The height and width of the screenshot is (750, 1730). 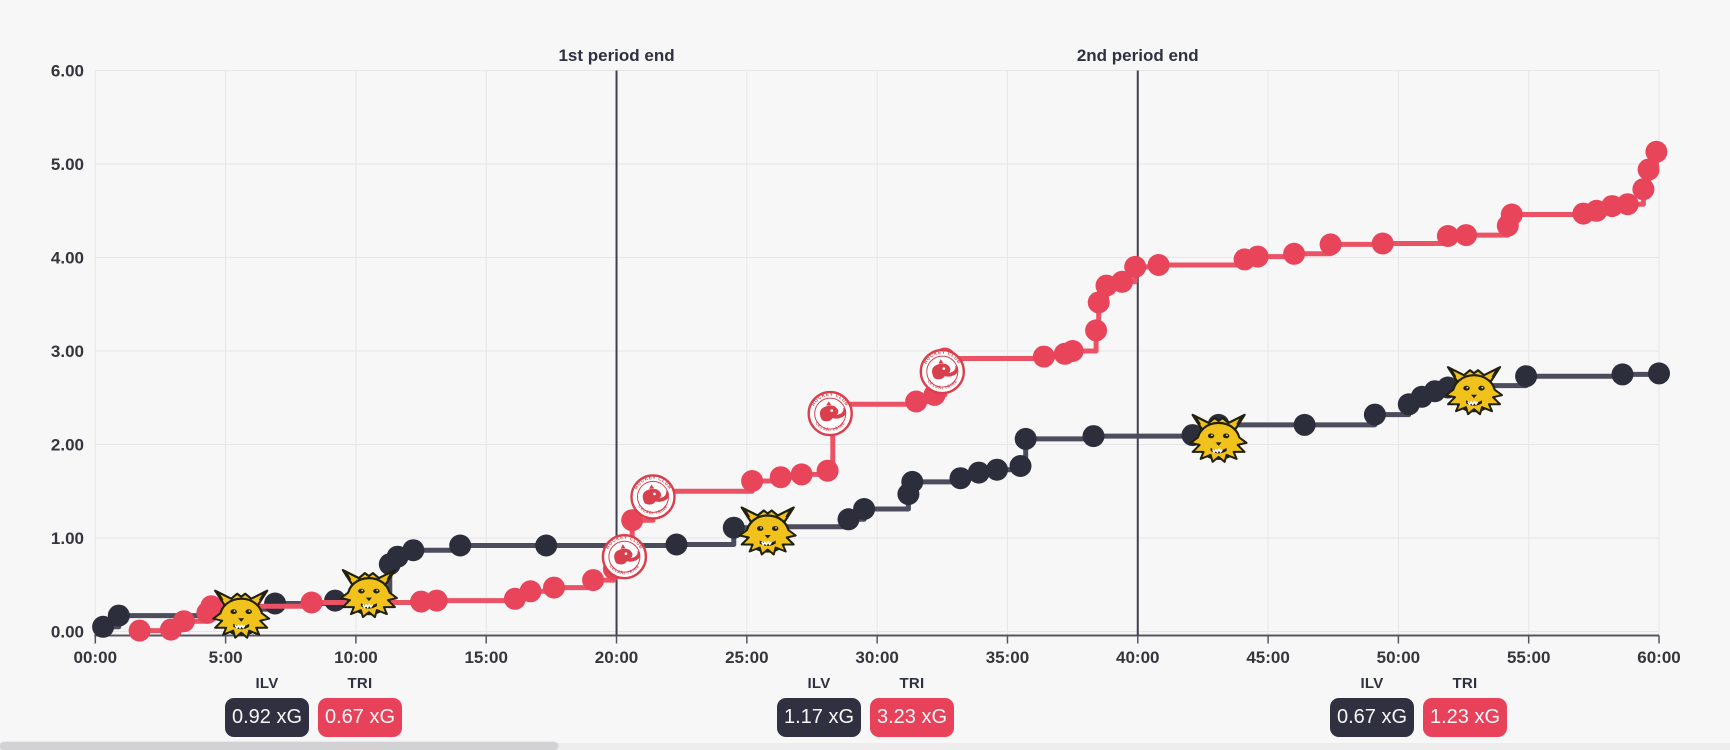 I want to click on period3-home-team-label: ILV, so click(x=1372, y=683).